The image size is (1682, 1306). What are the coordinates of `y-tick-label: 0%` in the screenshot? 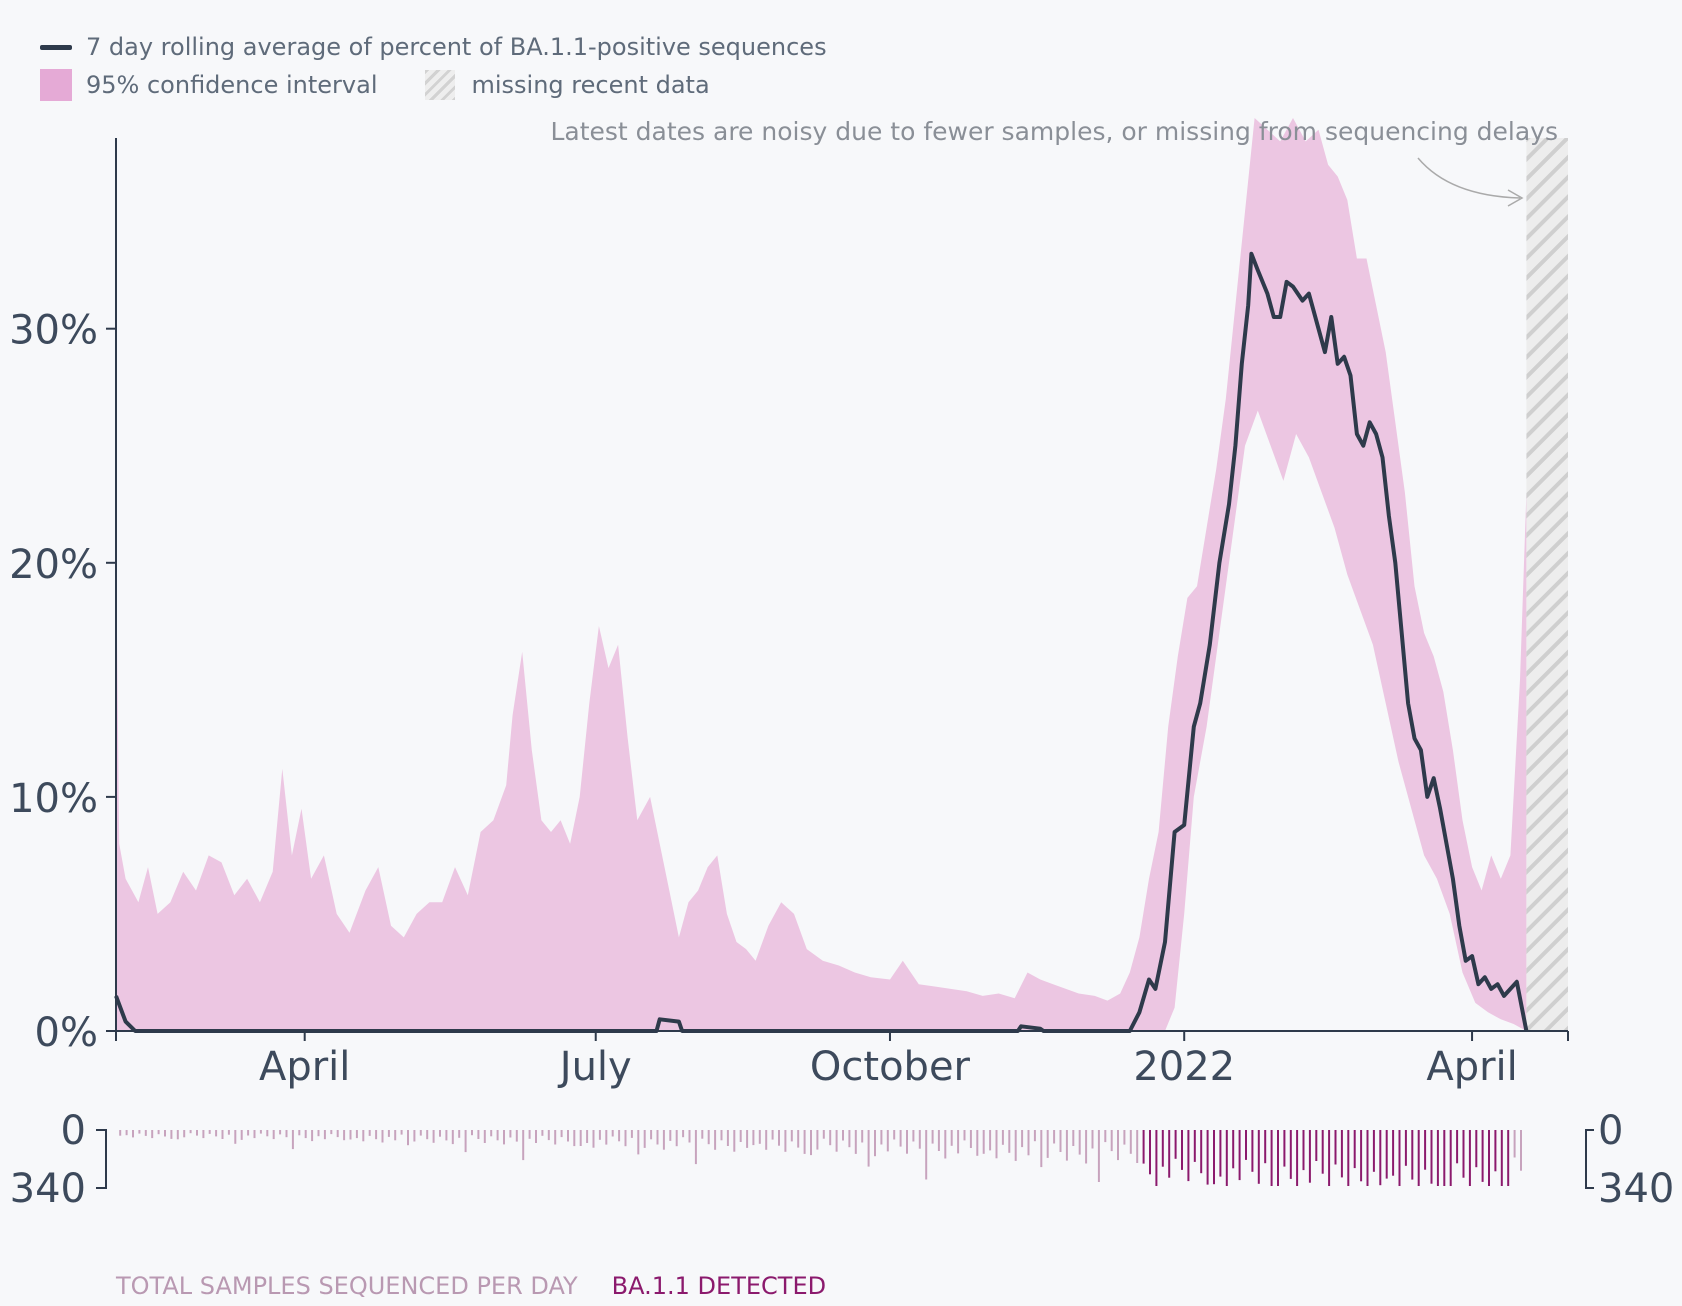 It's located at (66, 1033).